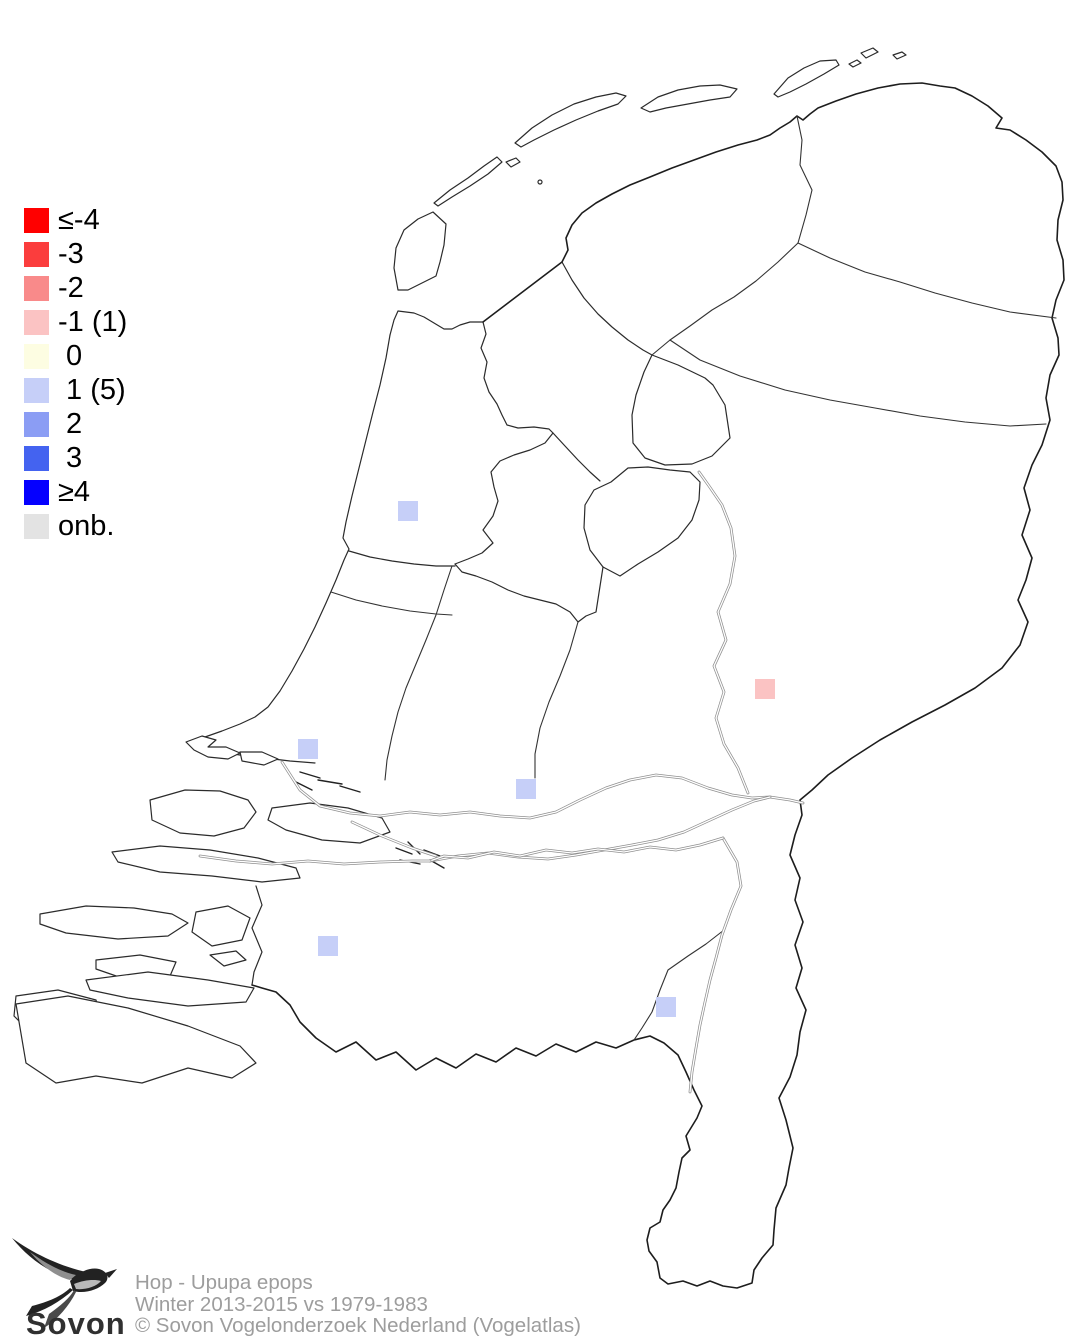  What do you see at coordinates (570, 120) in the screenshot?
I see `island-terschelling` at bounding box center [570, 120].